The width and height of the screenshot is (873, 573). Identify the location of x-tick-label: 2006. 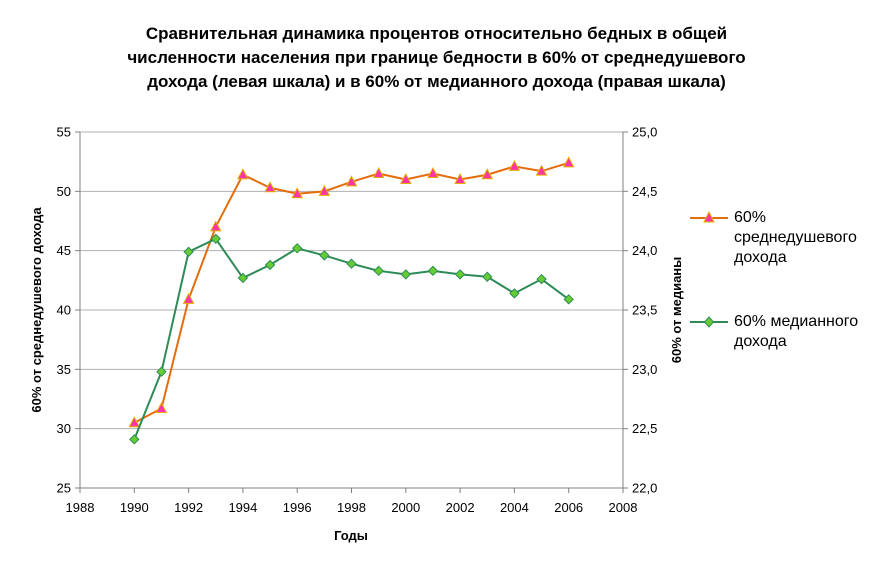
(568, 507).